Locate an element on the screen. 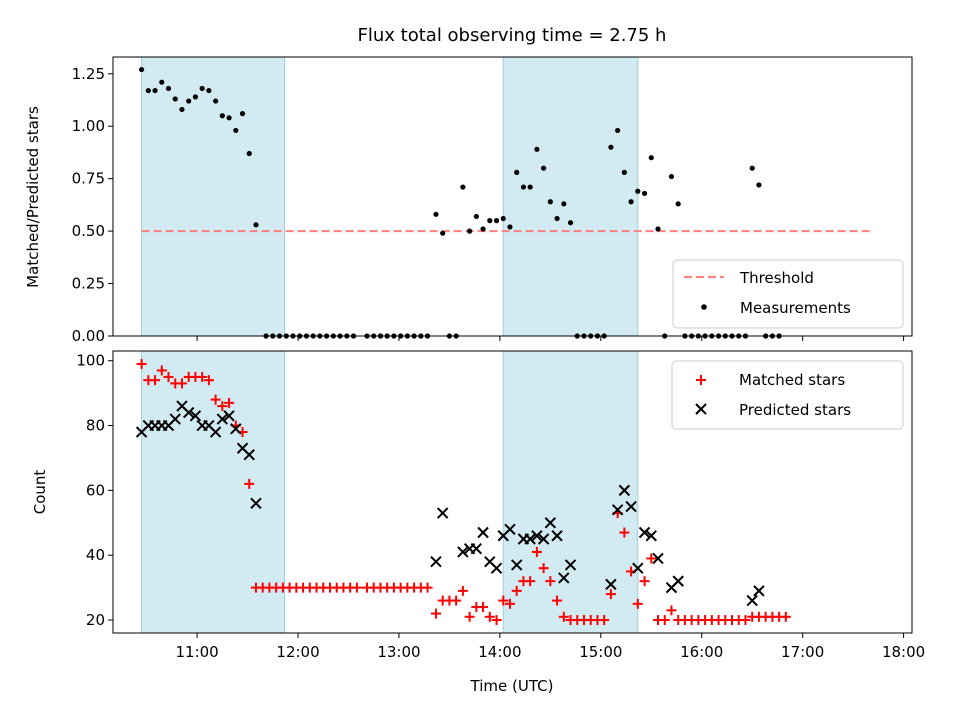 The image size is (960, 724). chart-title: Flux total observing time = 2.75 h is located at coordinates (512, 35).